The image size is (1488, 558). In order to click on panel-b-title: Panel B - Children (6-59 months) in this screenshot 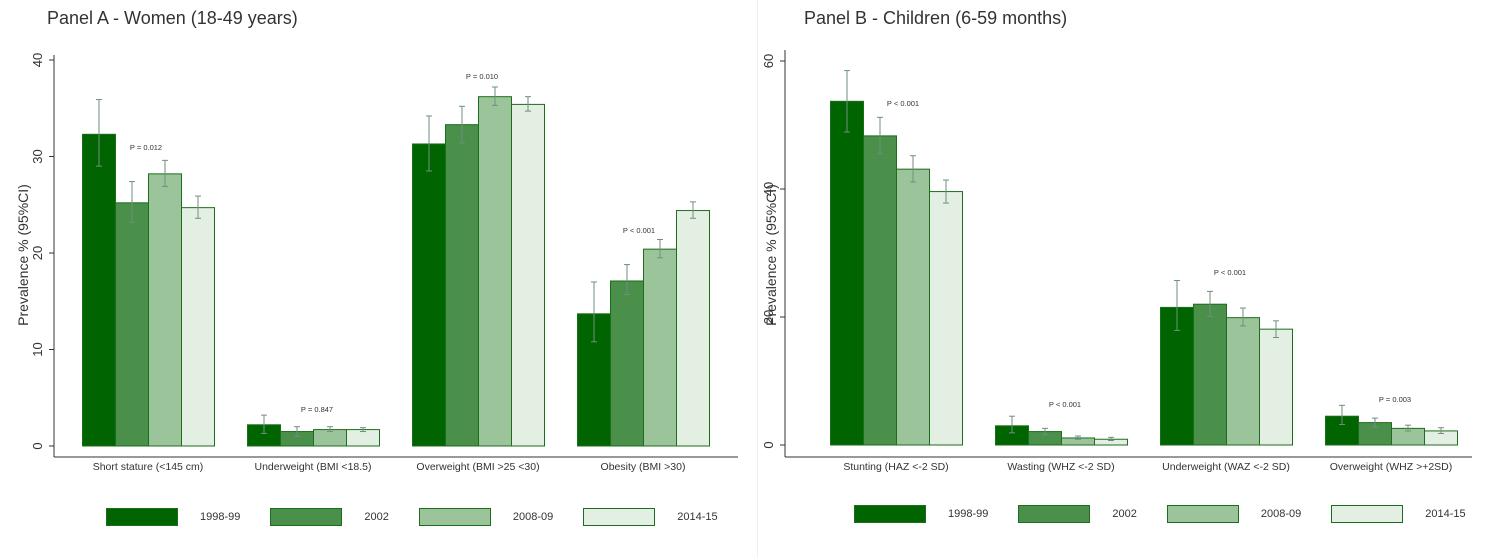, I will do `click(936, 18)`.